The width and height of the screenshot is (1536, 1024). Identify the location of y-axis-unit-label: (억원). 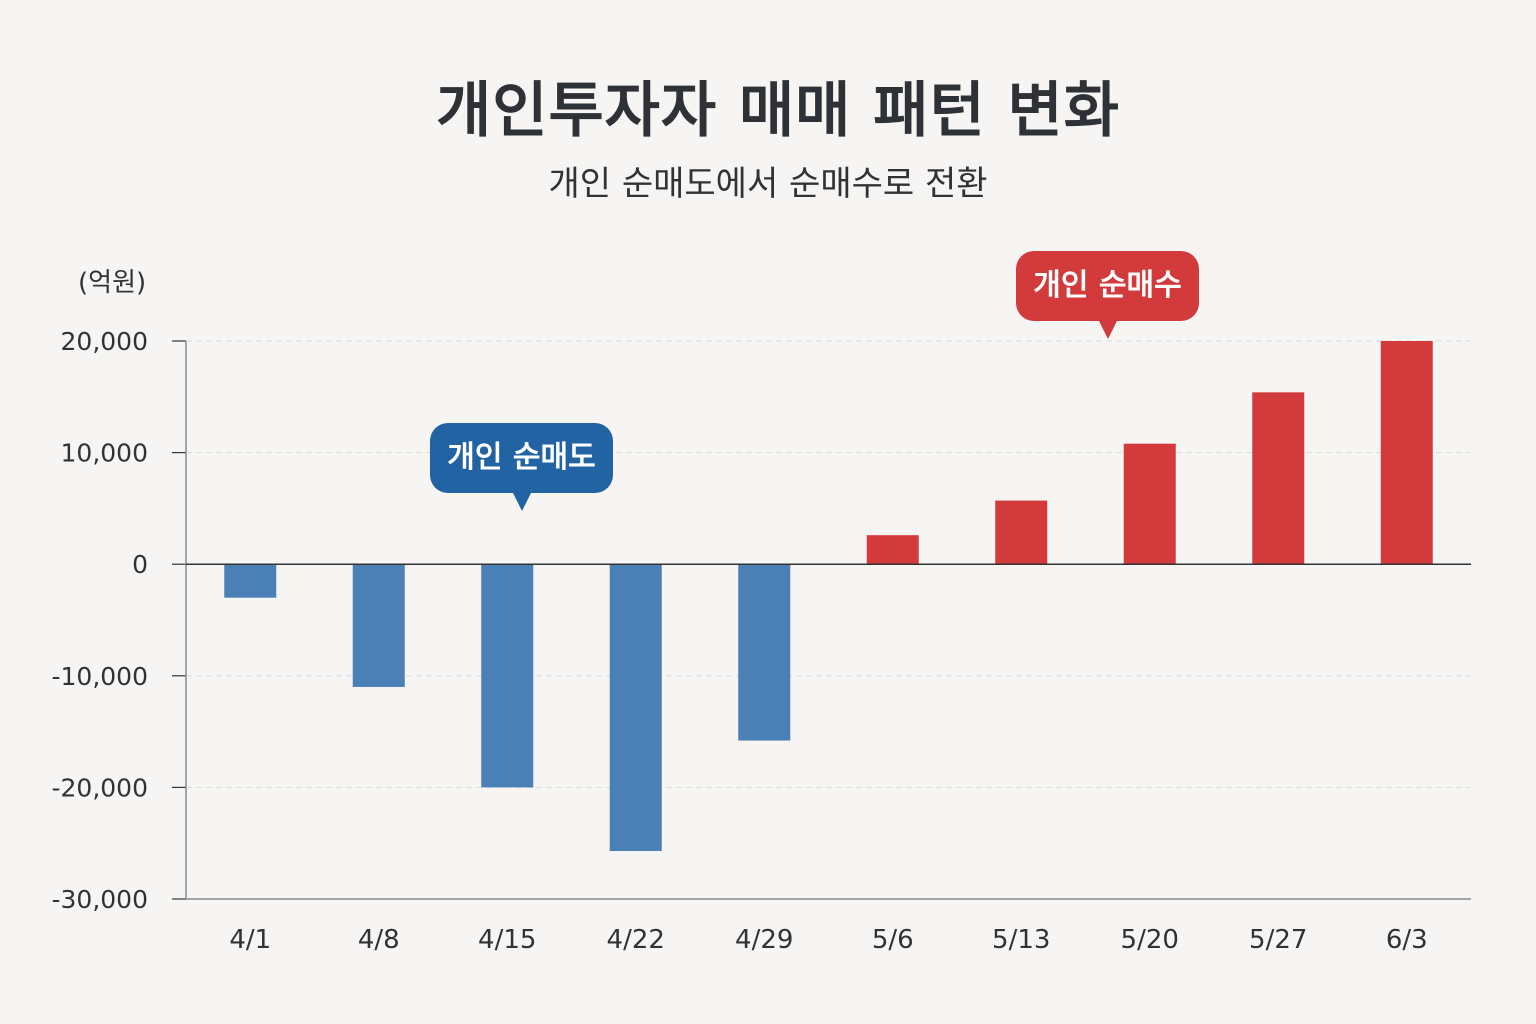
(112, 283).